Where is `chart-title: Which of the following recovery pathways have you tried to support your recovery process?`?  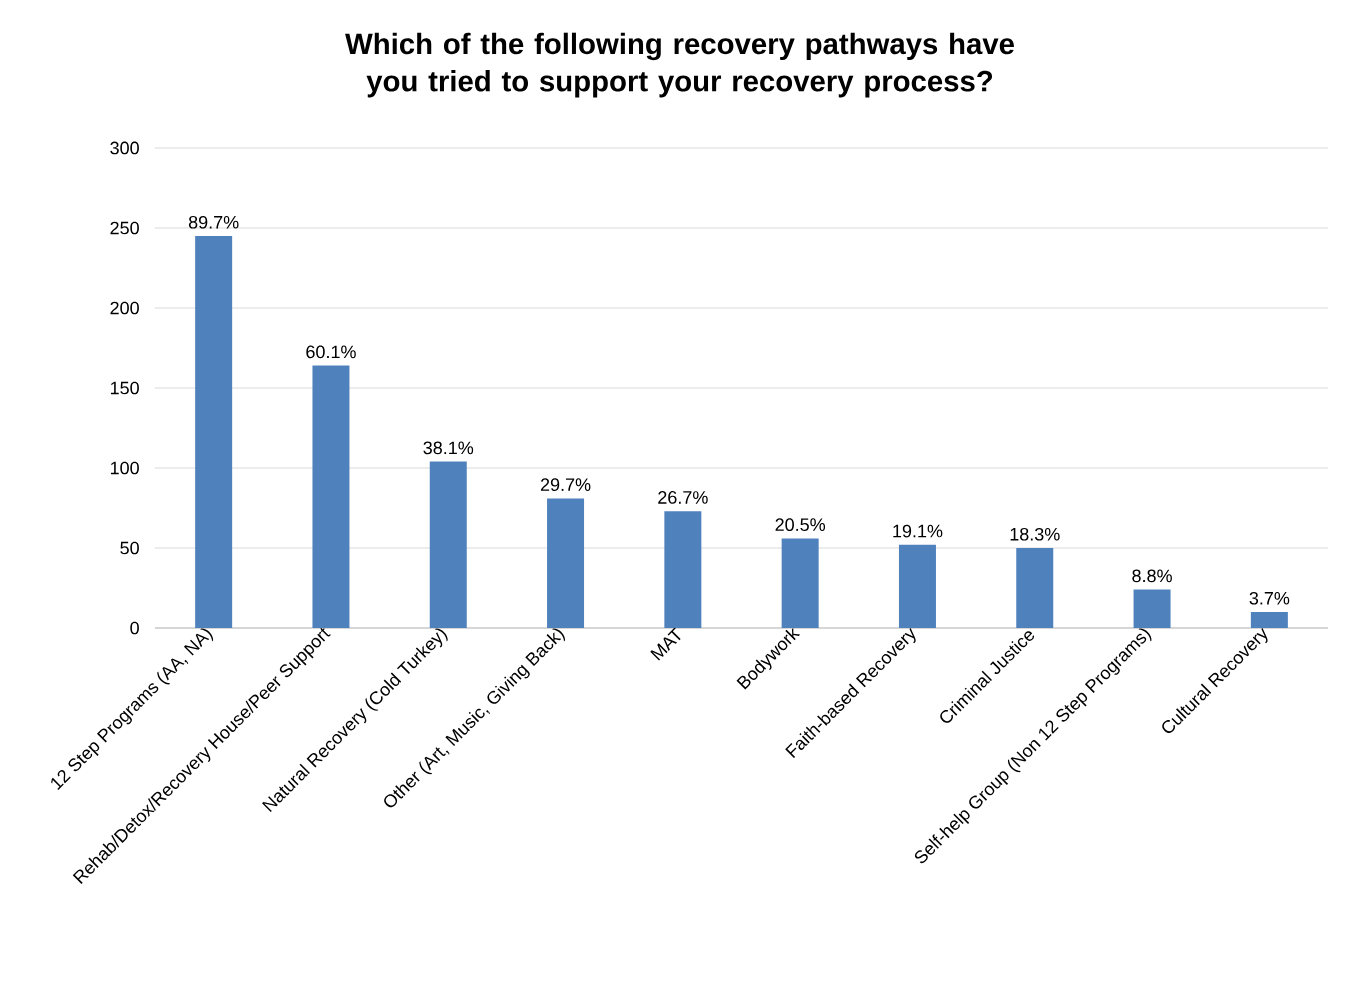 chart-title: Which of the following recovery pathways have you tried to support your recovery process? is located at coordinates (679, 65).